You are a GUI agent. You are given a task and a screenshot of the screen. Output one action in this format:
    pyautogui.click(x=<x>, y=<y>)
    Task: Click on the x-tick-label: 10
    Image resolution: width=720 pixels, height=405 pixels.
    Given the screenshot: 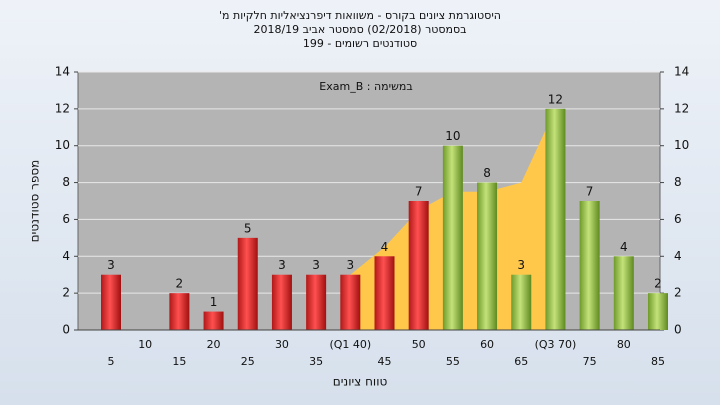 What is the action you would take?
    pyautogui.click(x=145, y=344)
    